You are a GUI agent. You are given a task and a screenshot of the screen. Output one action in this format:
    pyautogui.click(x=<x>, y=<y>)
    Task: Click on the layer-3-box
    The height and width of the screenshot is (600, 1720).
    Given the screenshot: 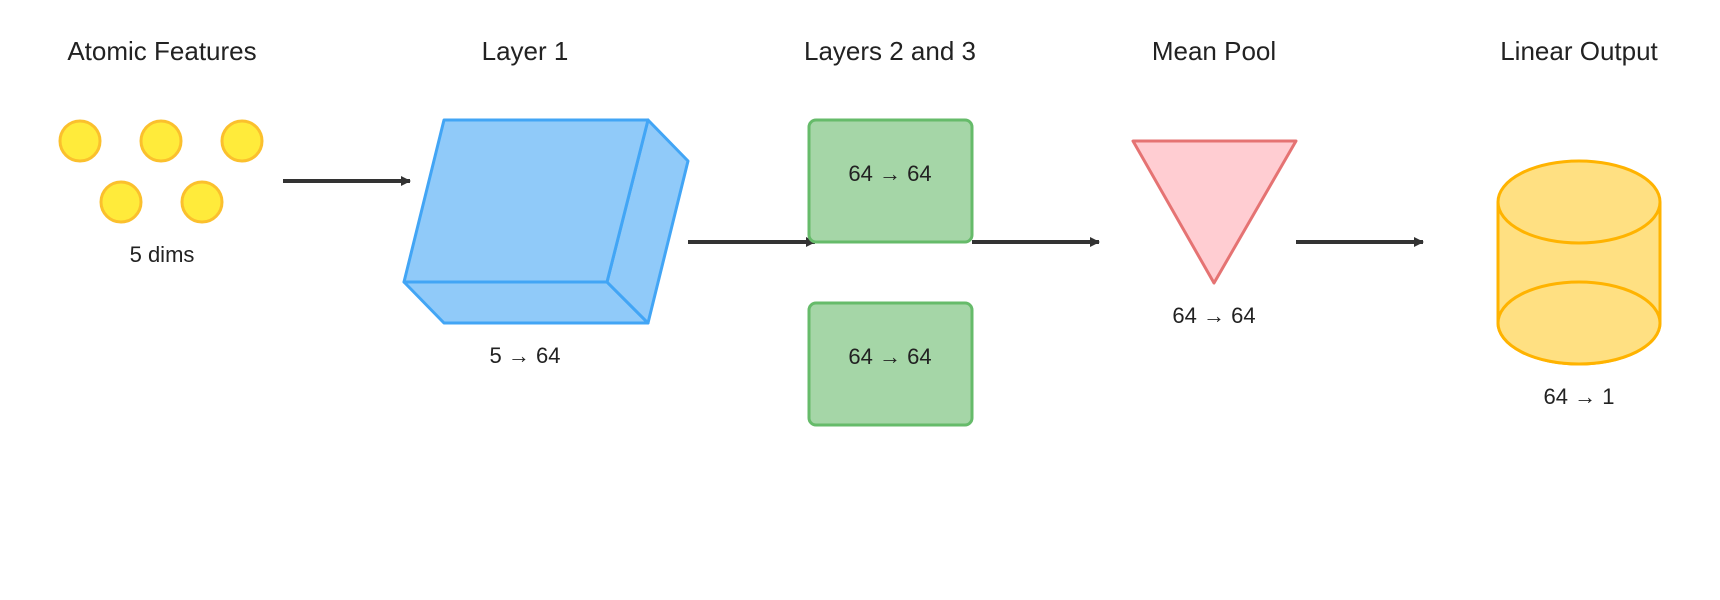 What is the action you would take?
    pyautogui.click(x=890, y=364)
    